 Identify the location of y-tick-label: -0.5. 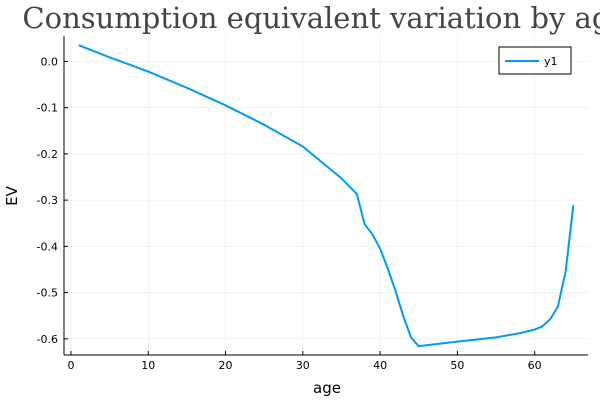
(47, 293).